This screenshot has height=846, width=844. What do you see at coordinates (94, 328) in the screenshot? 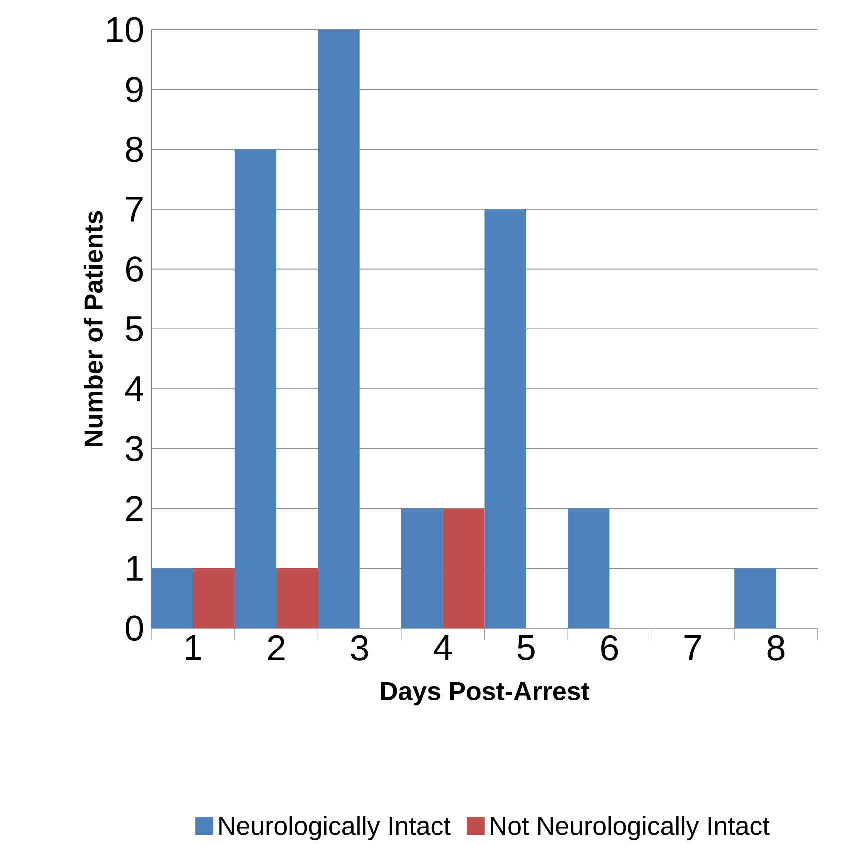
I see `y-axis-title: Number of Patients` at bounding box center [94, 328].